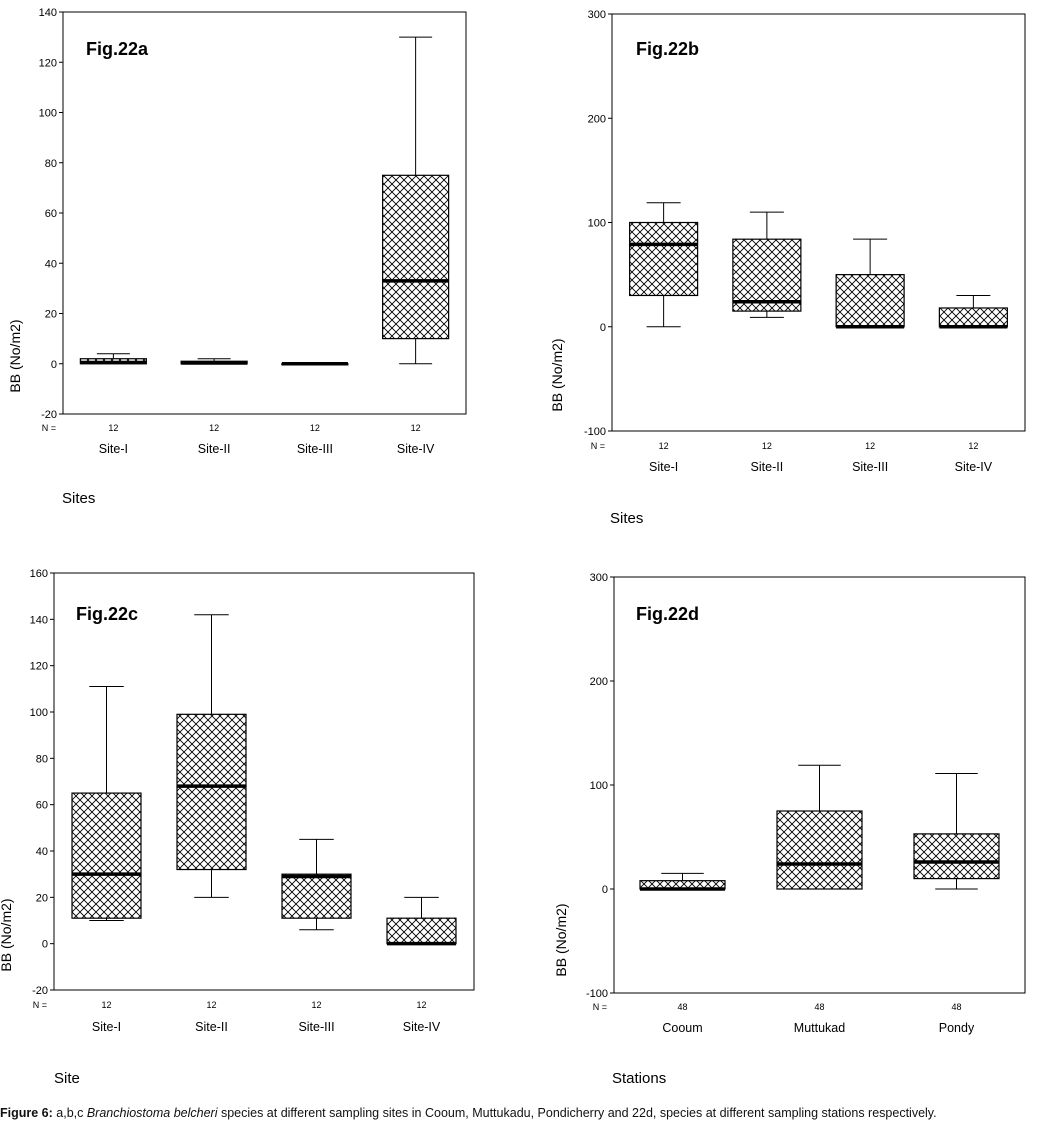  I want to click on x-tick-label: Cooum, so click(682, 1028).